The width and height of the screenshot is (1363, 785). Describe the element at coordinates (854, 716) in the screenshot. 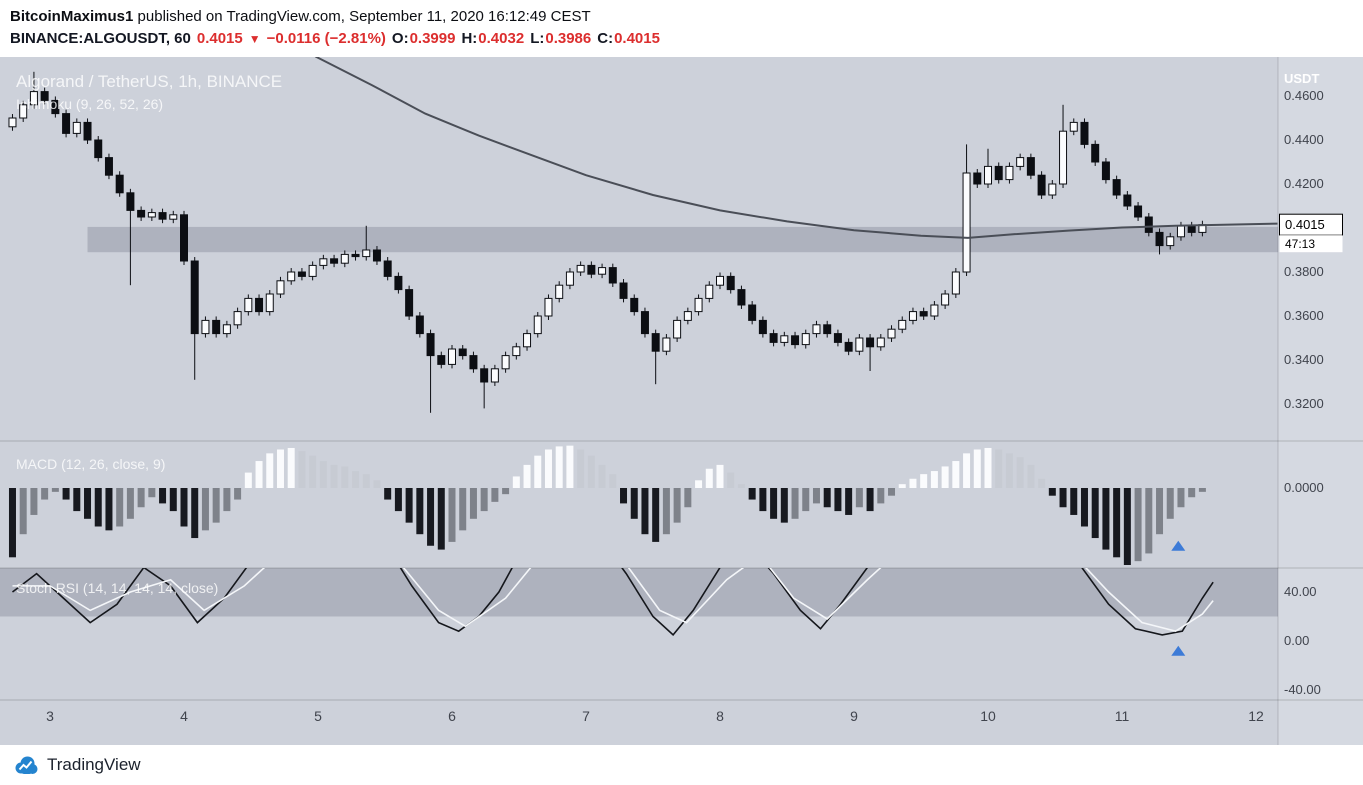

I see `time-tick-label: 9` at that location.